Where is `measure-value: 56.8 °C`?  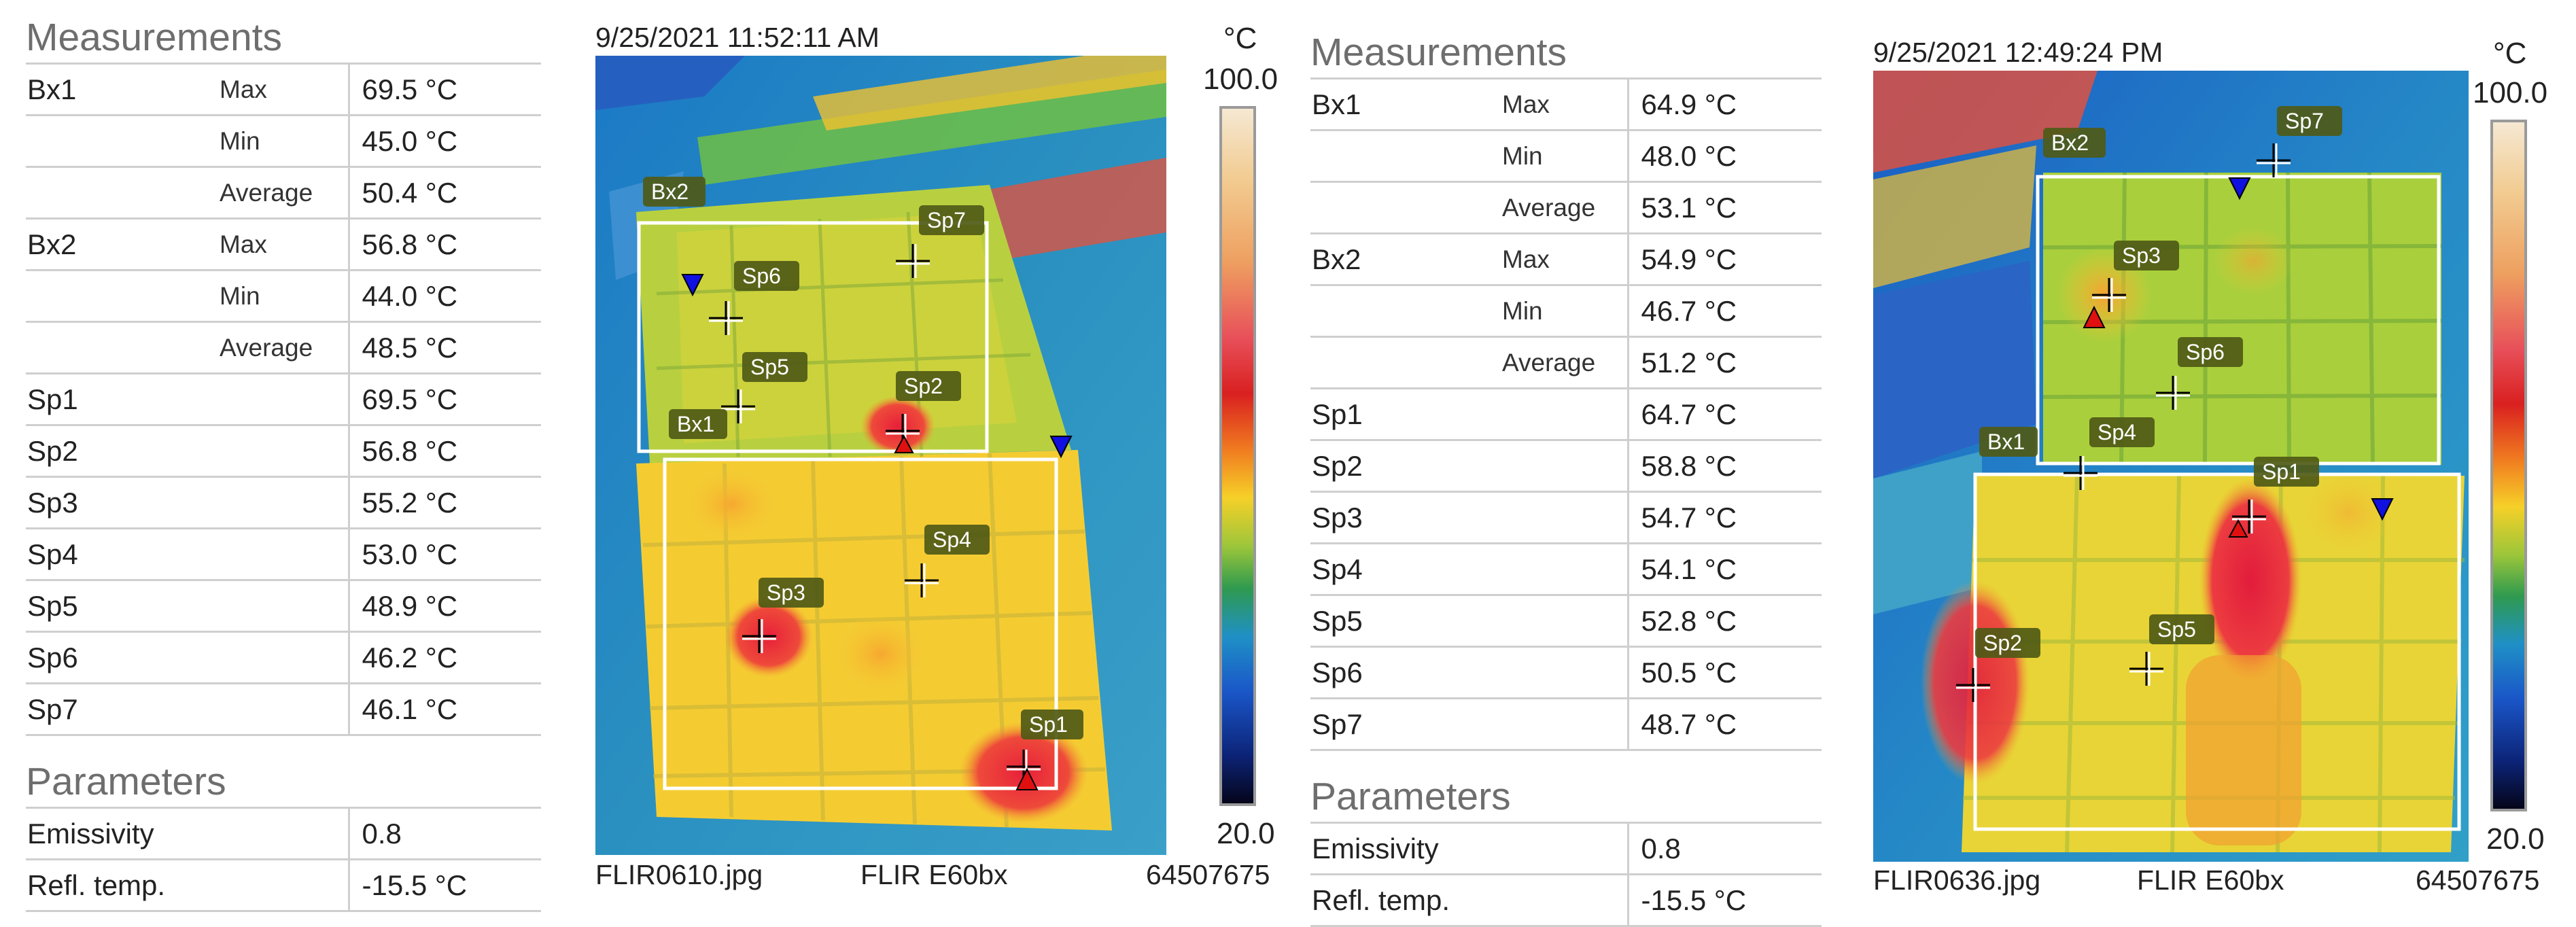 measure-value: 56.8 °C is located at coordinates (444, 244).